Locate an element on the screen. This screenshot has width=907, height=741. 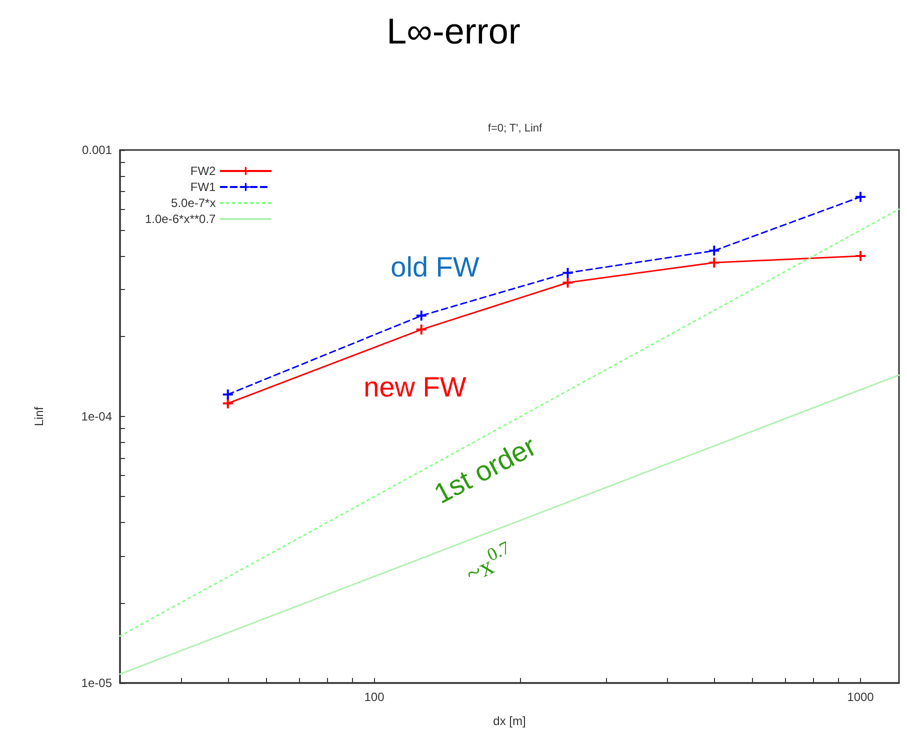
x-tick-label: 100 is located at coordinates (374, 697).